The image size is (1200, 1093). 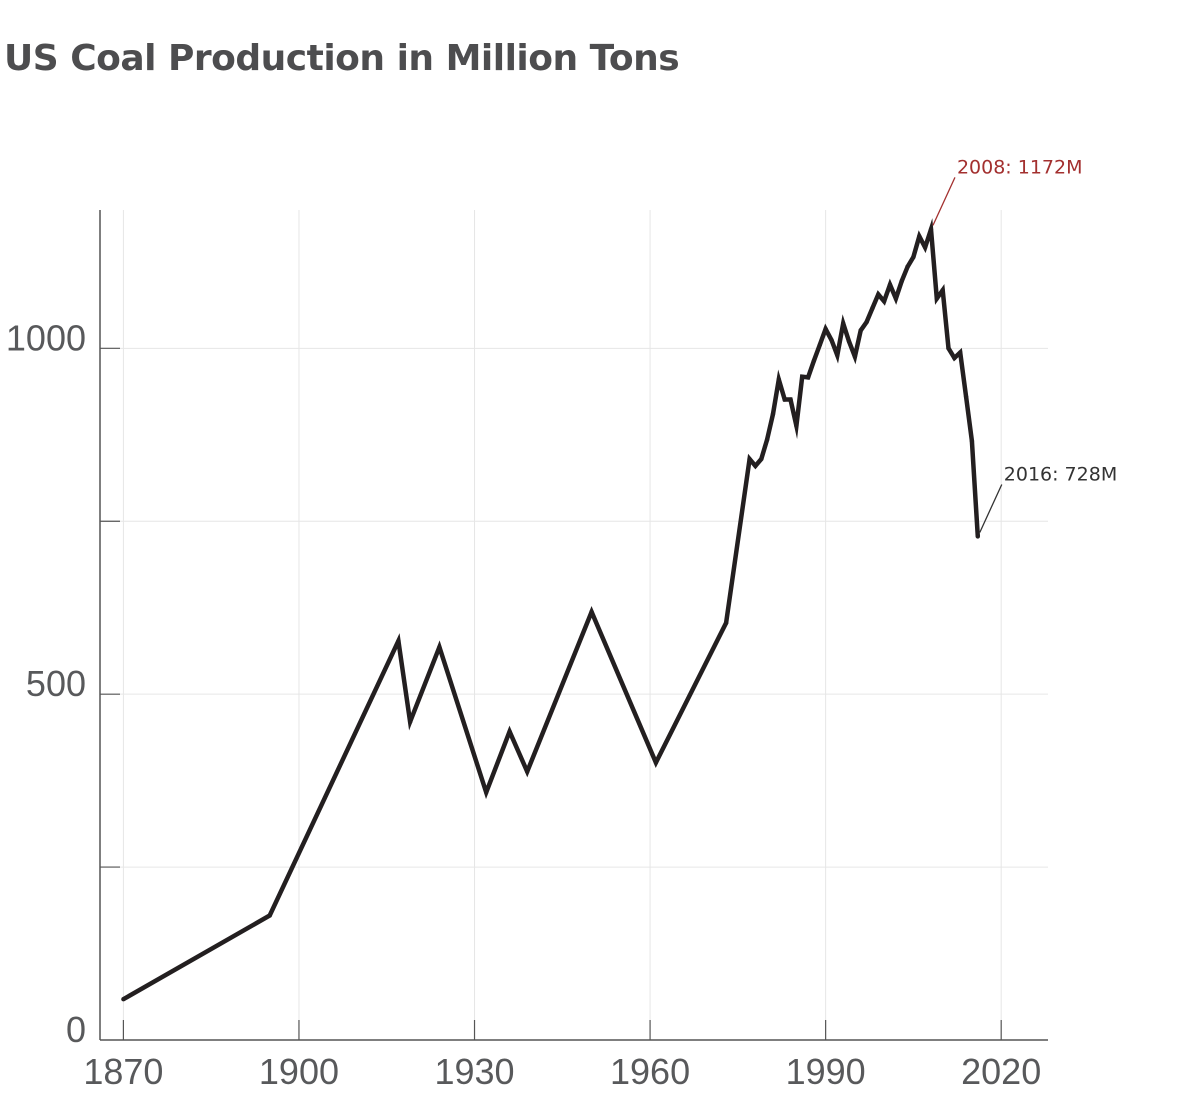 What do you see at coordinates (474, 1071) in the screenshot?
I see `x-tick-label: 1930` at bounding box center [474, 1071].